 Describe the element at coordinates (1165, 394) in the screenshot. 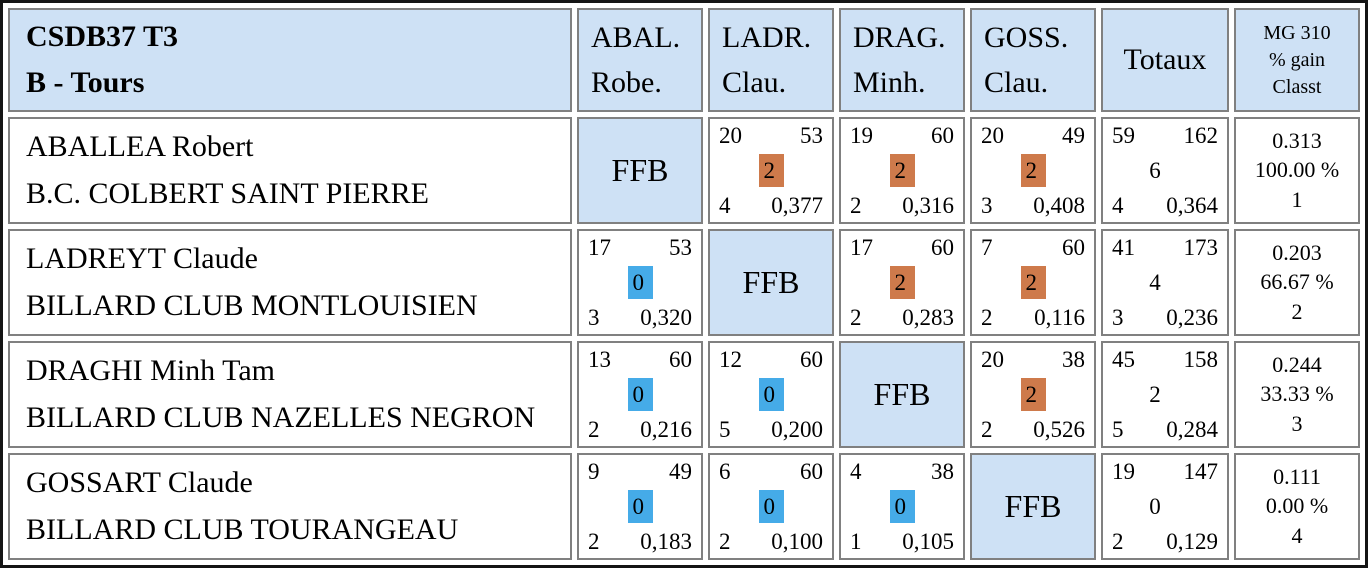

I see `totals-cell: 45 158 2 5 0,284` at that location.